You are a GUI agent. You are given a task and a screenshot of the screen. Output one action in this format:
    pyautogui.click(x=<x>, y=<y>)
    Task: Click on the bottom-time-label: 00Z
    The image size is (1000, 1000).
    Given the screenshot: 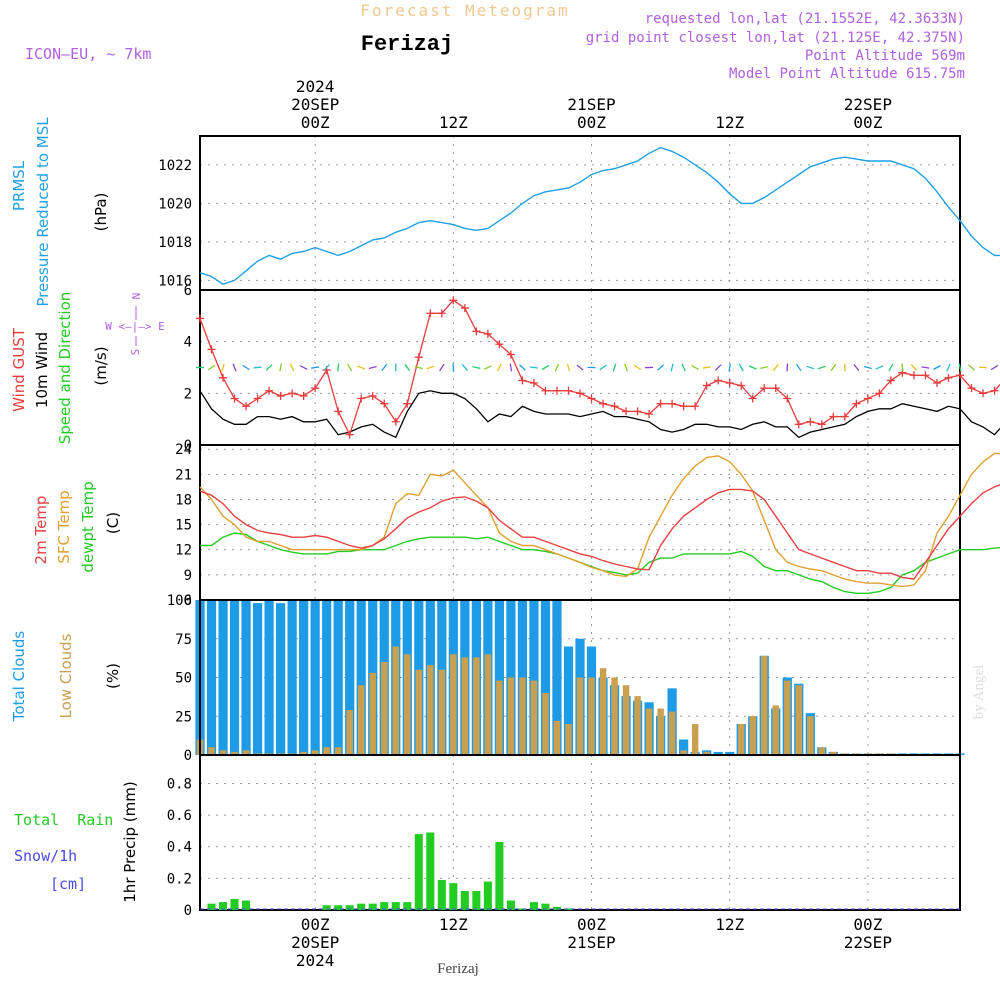 What is the action you would take?
    pyautogui.click(x=315, y=924)
    